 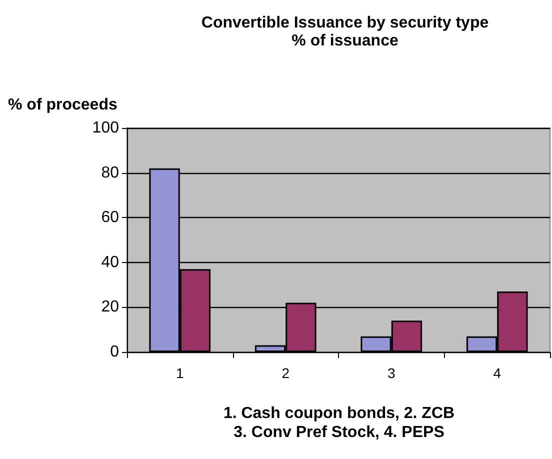 I want to click on y-axis-title: % of proceeds, so click(x=63, y=105).